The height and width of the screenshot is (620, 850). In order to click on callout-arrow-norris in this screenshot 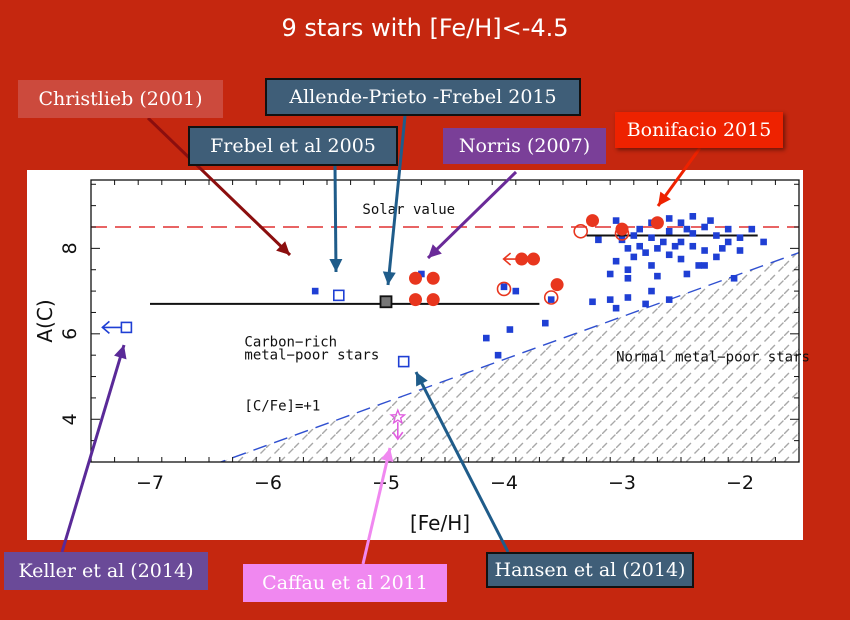, I will do `click(472, 215)`.